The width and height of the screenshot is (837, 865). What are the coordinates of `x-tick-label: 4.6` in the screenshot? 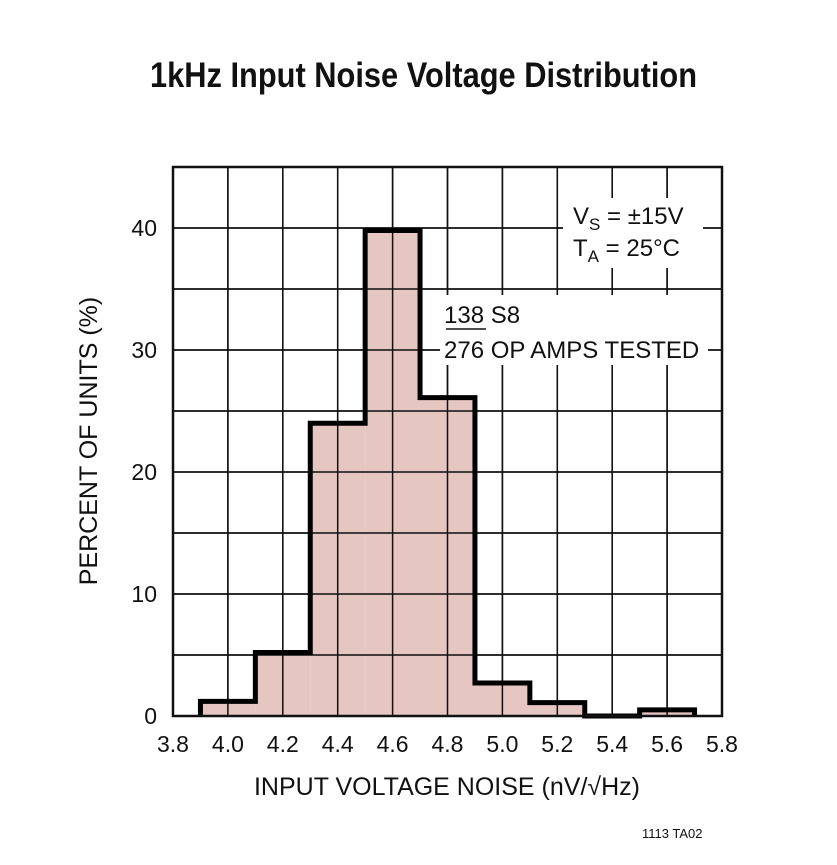 It's located at (393, 744).